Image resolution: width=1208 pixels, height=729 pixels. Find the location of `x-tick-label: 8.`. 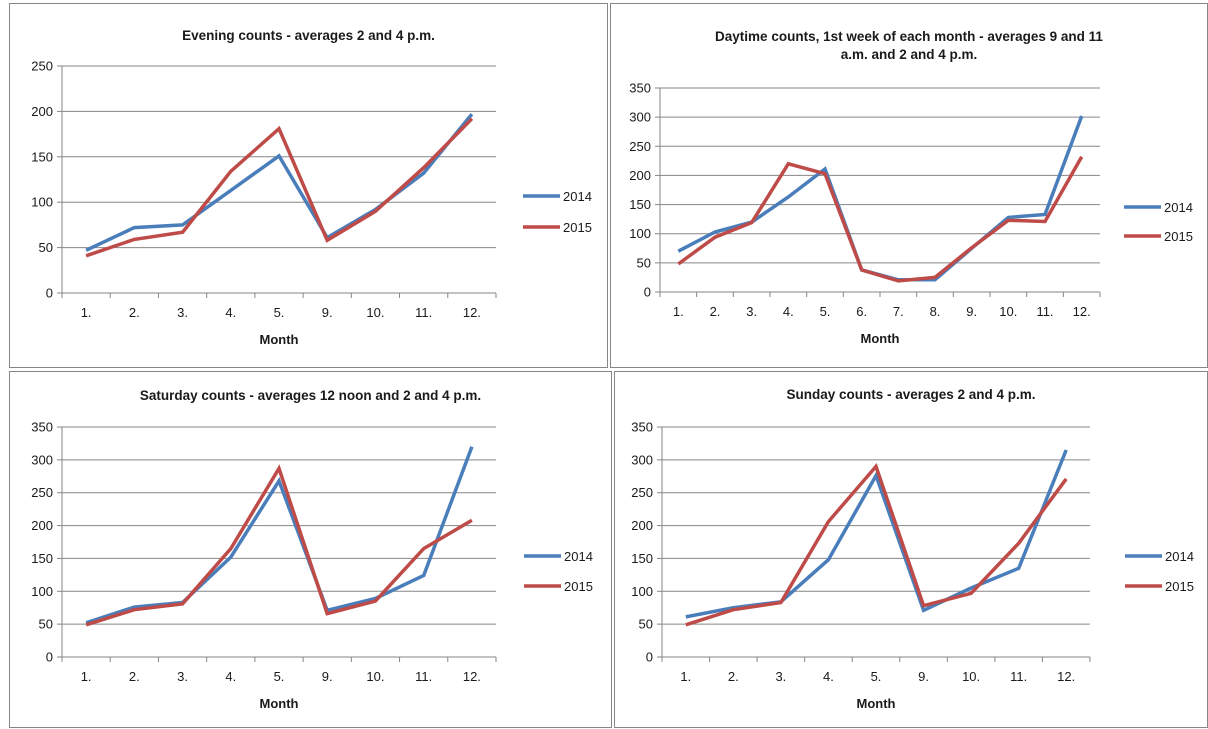

x-tick-label: 8. is located at coordinates (935, 311).